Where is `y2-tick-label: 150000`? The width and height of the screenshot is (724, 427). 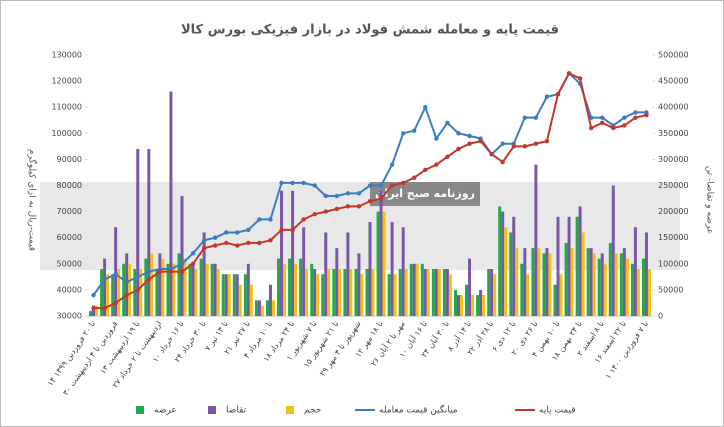
y2-tick-label: 150000 is located at coordinates (673, 237).